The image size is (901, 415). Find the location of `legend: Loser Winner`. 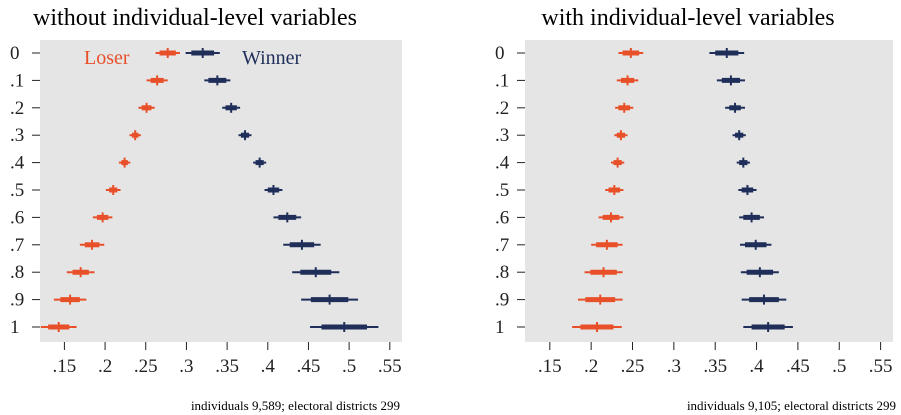

legend: Loser Winner is located at coordinates (193, 58).